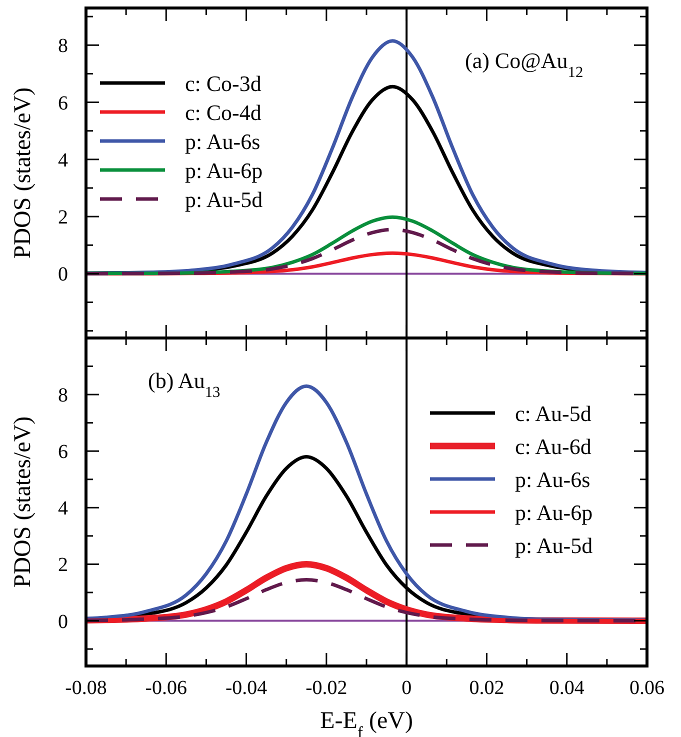 The height and width of the screenshot is (737, 681). I want to click on annotation: (b) Au$_{13}$, so click(184, 384).